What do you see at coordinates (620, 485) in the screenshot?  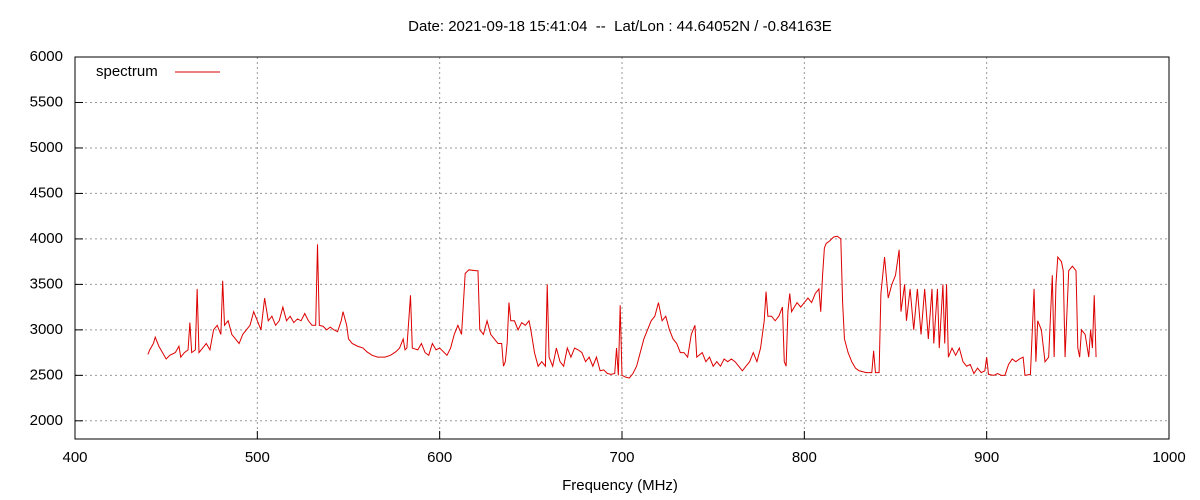 I see `x-axis-label: Frequency (MHz)` at bounding box center [620, 485].